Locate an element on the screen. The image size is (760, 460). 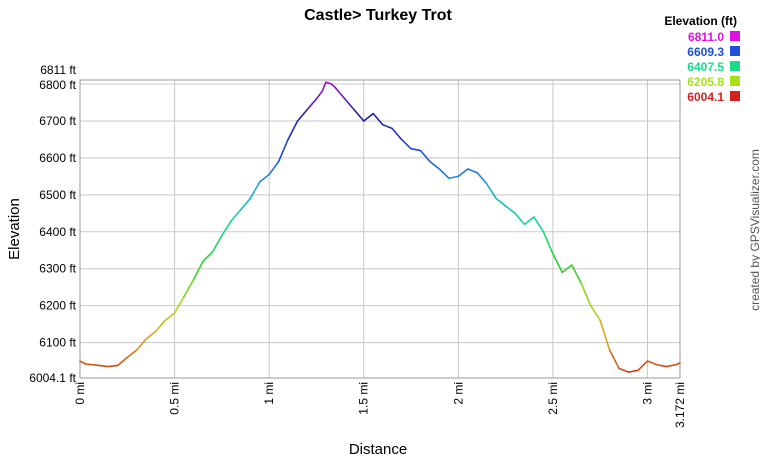
x-tick-label: 2.5 mi is located at coordinates (553, 398).